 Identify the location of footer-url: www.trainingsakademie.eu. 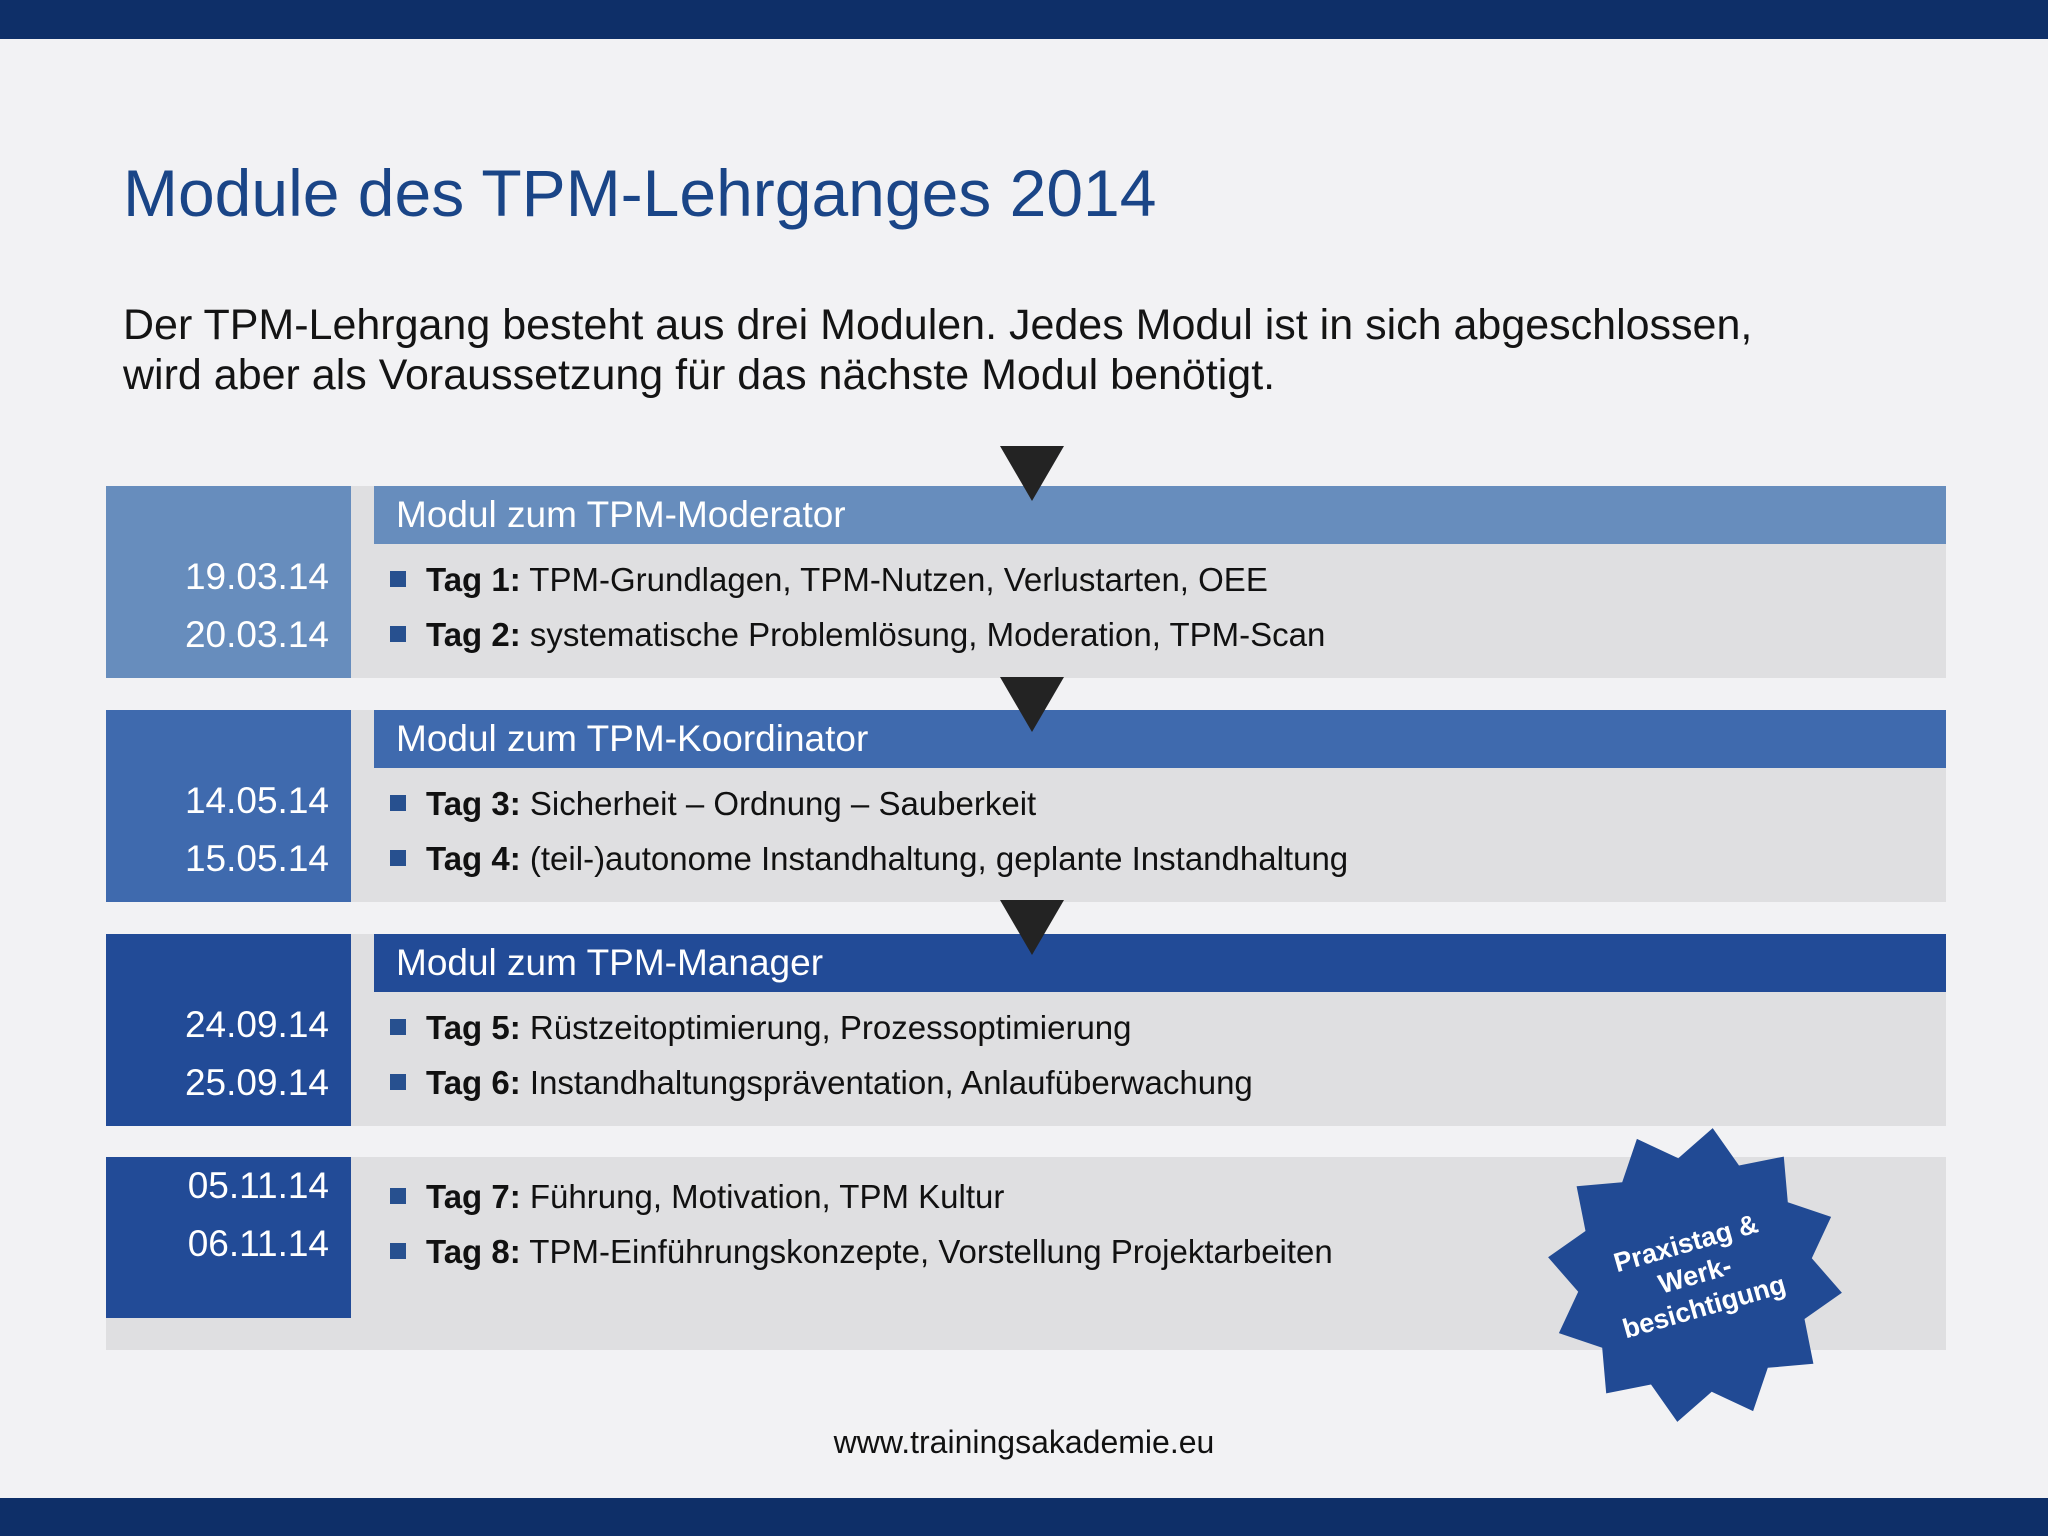
(1024, 1442).